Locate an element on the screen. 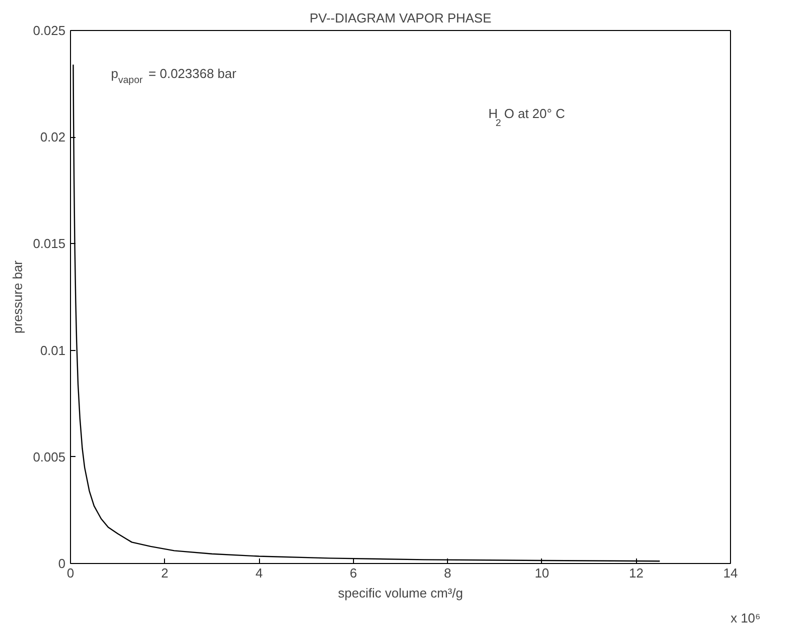  annotation: H2O at 20° C is located at coordinates (526, 118).